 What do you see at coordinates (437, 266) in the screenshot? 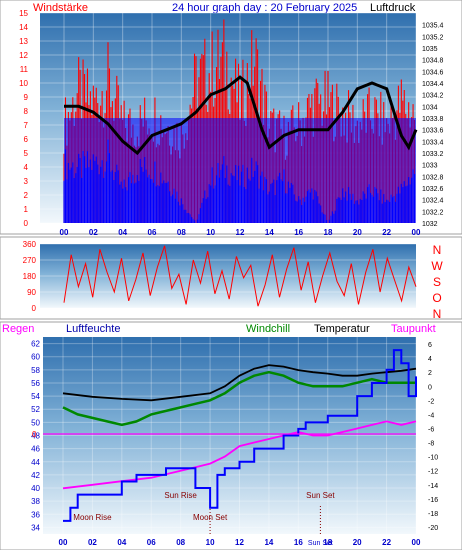
I see `p2-compass-label: W` at bounding box center [437, 266].